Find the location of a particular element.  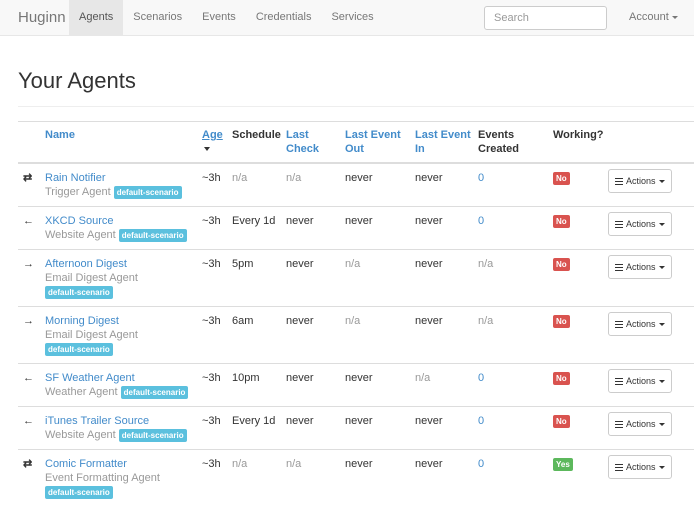

agent-name: Afternoon Digest is located at coordinates (86, 264).